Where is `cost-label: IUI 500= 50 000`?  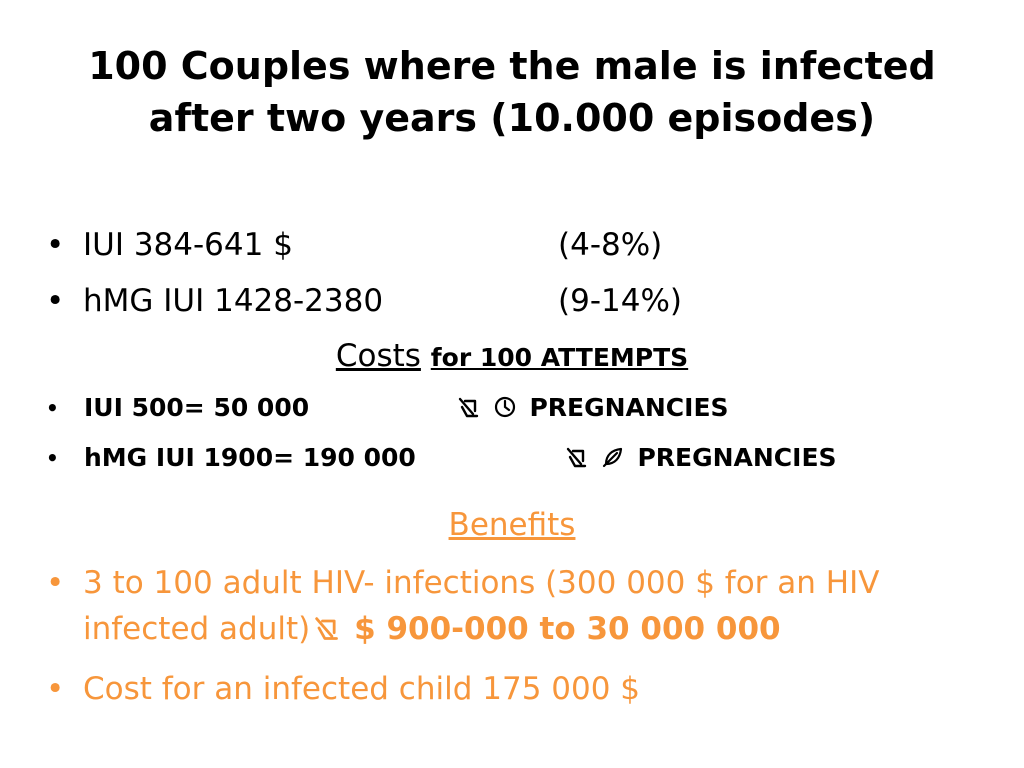
cost-label: IUI 500= 50 000 is located at coordinates (197, 407).